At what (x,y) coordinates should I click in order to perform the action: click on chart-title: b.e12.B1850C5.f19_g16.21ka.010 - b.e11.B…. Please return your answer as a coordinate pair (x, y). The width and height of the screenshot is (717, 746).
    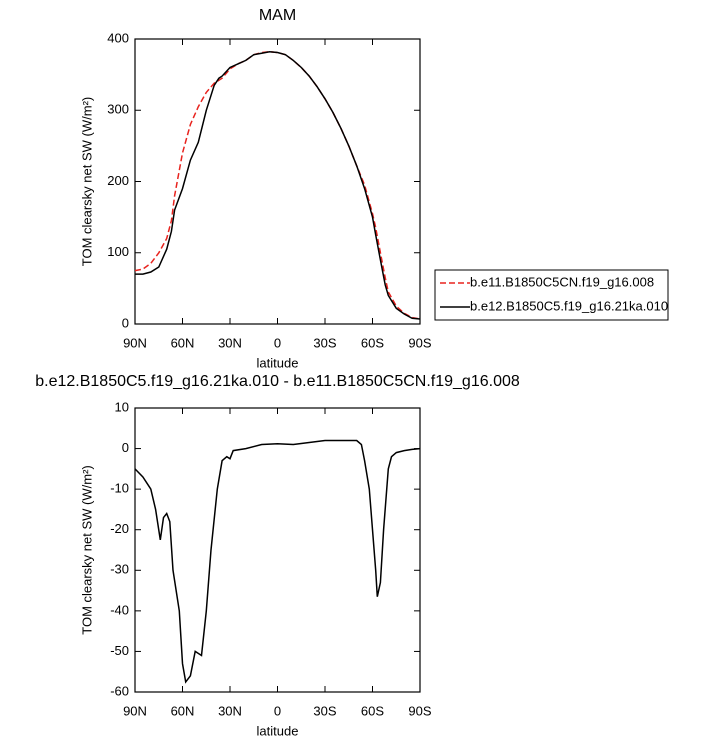
    Looking at the image, I should click on (277, 381).